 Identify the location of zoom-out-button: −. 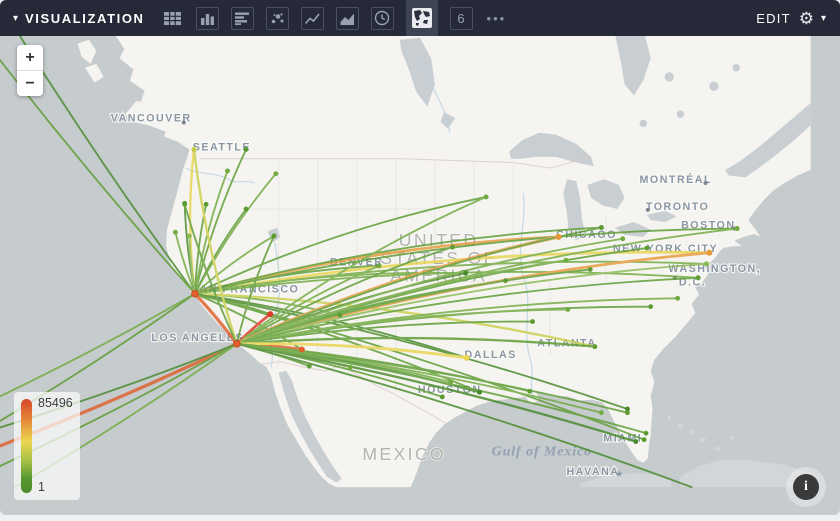
(30, 83).